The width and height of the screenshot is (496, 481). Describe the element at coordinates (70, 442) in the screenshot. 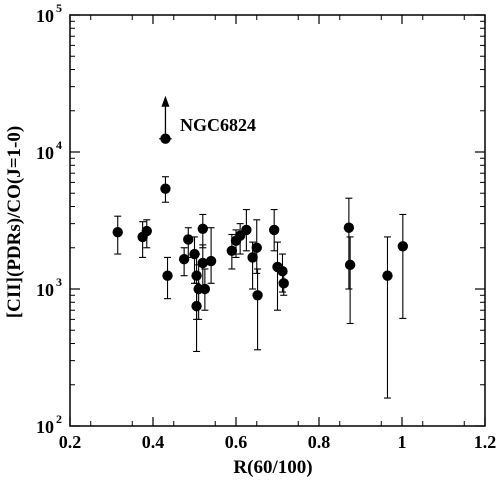

I see `x-tick-label: 0.2` at that location.